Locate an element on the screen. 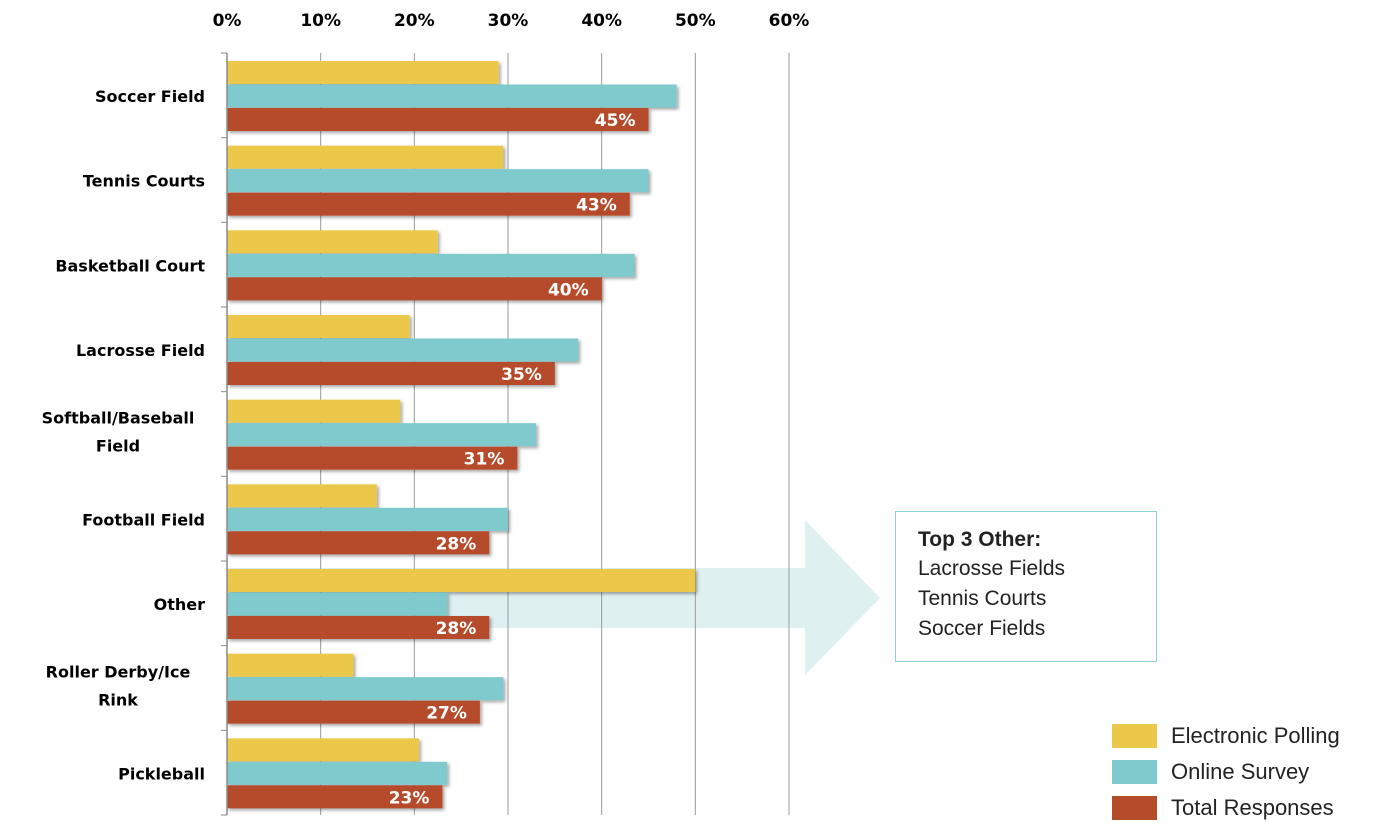 The image size is (1390, 826). category-label: Other is located at coordinates (179, 604).